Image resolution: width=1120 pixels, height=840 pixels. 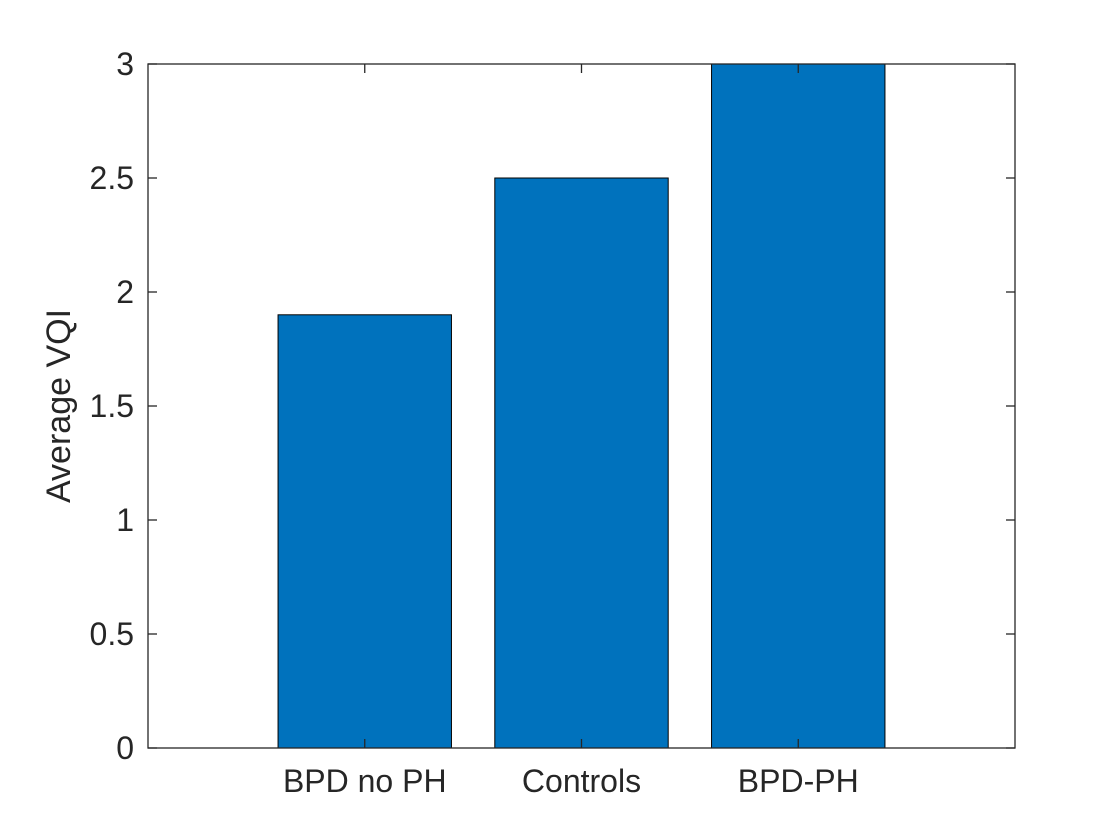 What do you see at coordinates (59, 406) in the screenshot?
I see `y-axis-label: Average VQI` at bounding box center [59, 406].